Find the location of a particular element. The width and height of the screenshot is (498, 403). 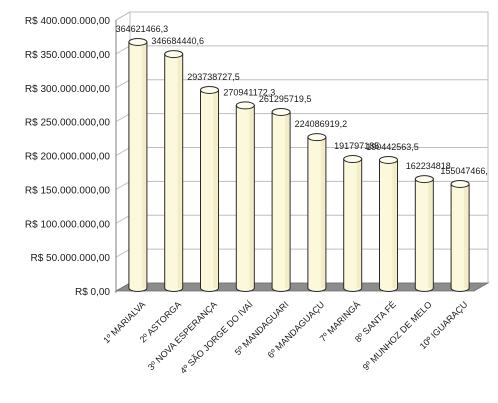

data-label: 155047466, is located at coordinates (464, 171).